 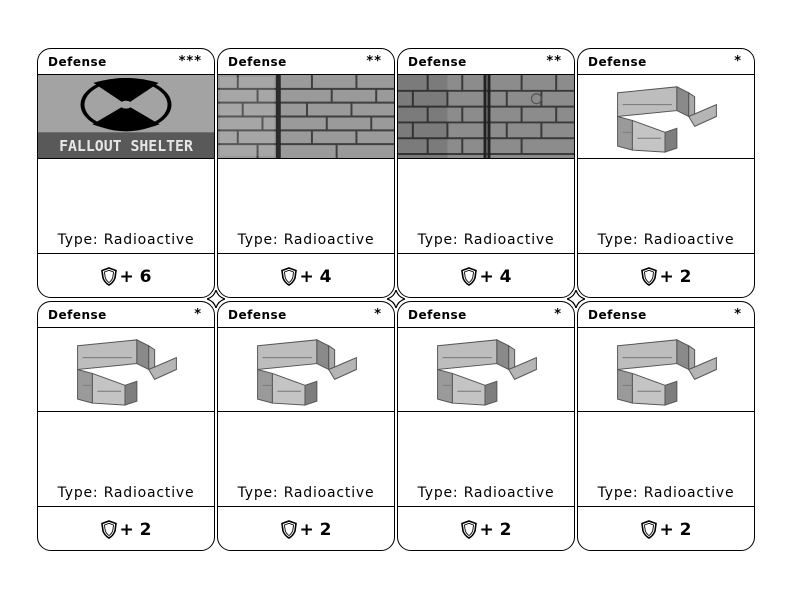 I want to click on bonus-value: + 6, so click(x=135, y=276).